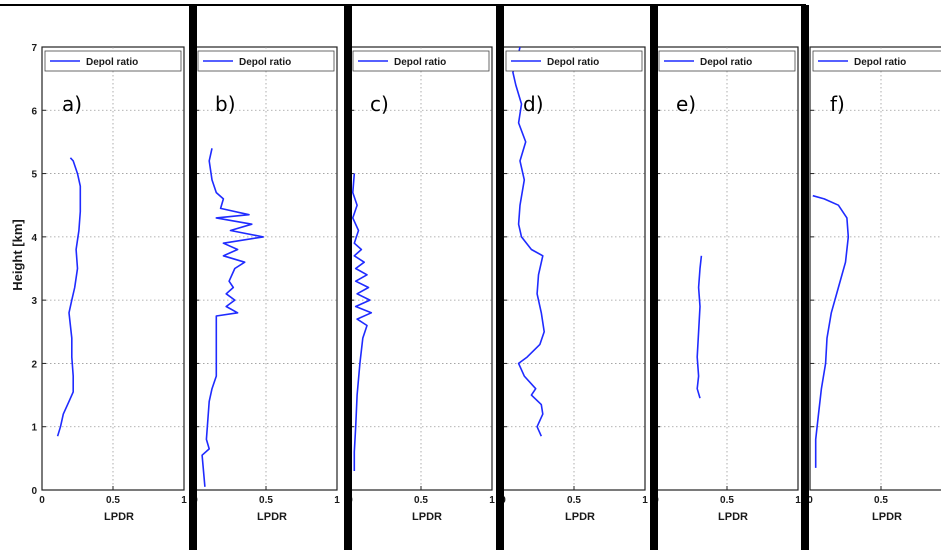 The width and height of the screenshot is (941, 550). Describe the element at coordinates (34, 301) in the screenshot. I see `y-tick-label: 3` at that location.